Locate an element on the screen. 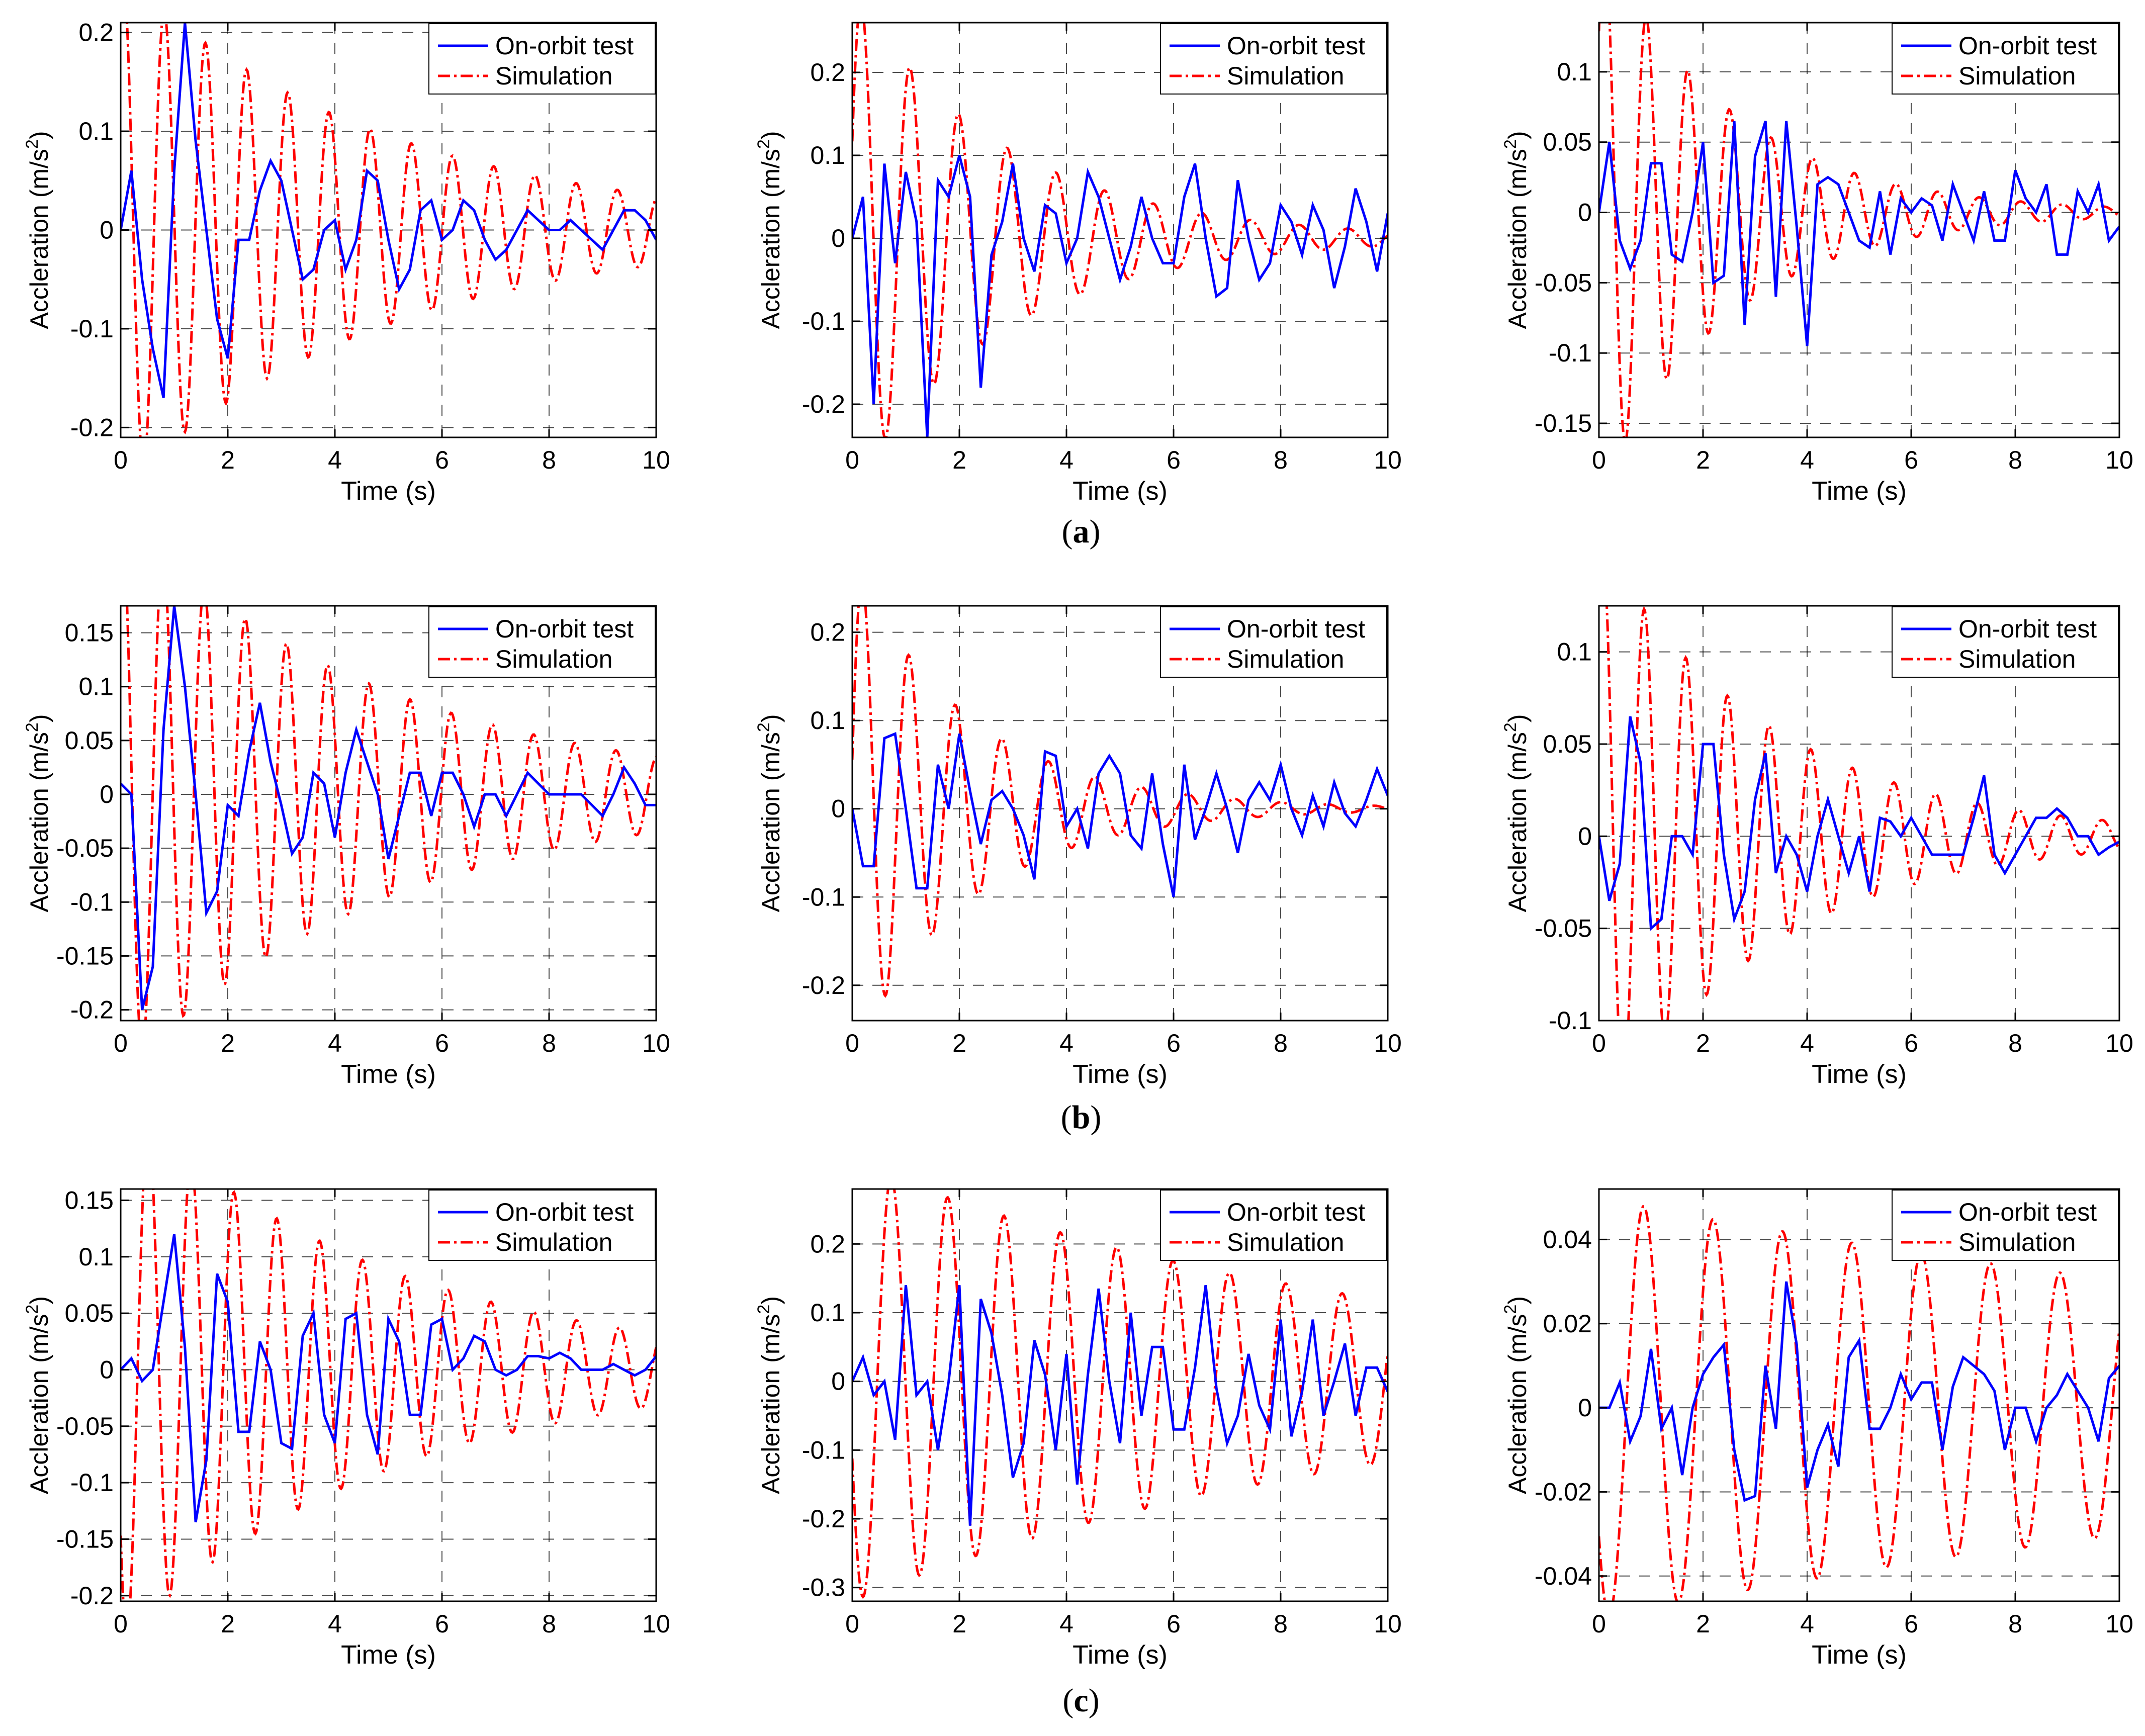 The image size is (2145, 1736). on-orbit-series-line is located at coordinates (1120, 815).